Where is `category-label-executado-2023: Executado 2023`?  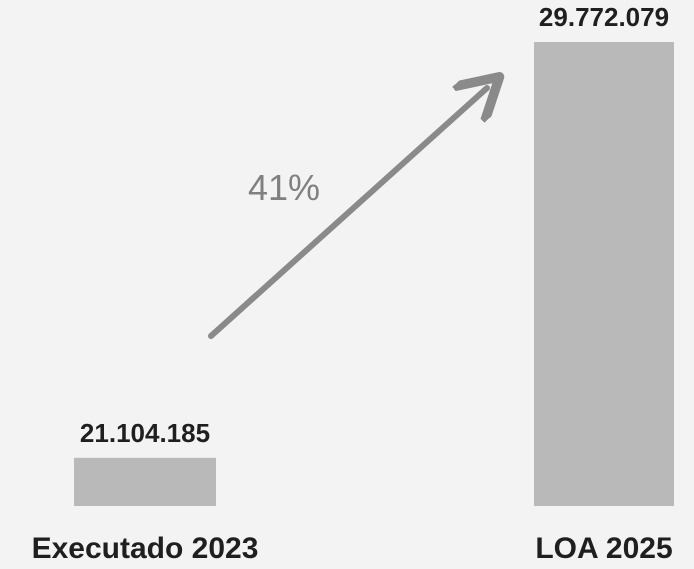
category-label-executado-2023: Executado 2023 is located at coordinates (145, 548).